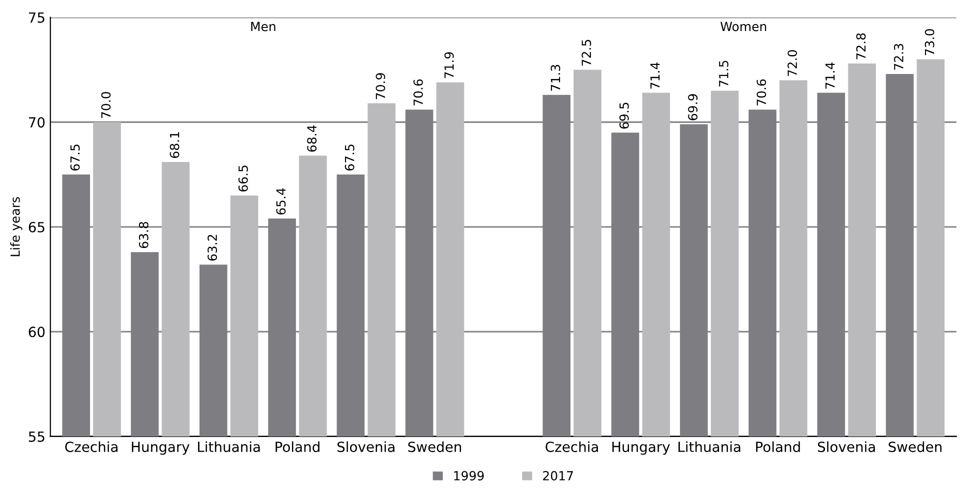  Describe the element at coordinates (143, 235) in the screenshot. I see `data-label: 63.8` at that location.